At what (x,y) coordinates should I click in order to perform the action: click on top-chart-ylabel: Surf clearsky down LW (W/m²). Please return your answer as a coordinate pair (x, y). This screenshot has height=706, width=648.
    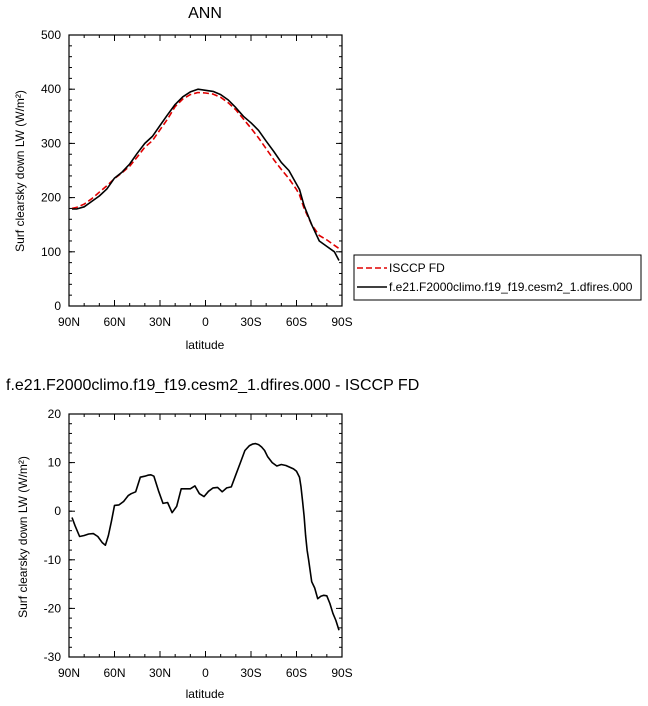
    Looking at the image, I should click on (20, 171).